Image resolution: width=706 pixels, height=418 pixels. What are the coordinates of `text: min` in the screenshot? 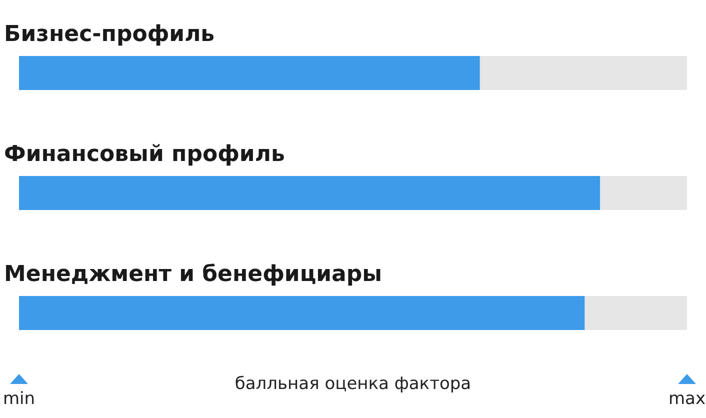 It's located at (19, 399).